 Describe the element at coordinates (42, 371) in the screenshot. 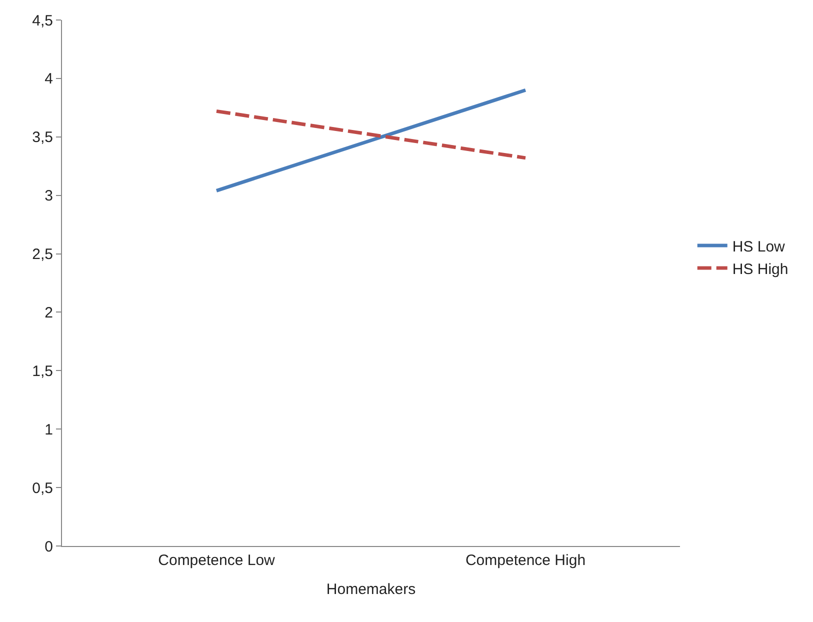

I see `y-tick-label: 1,5` at that location.